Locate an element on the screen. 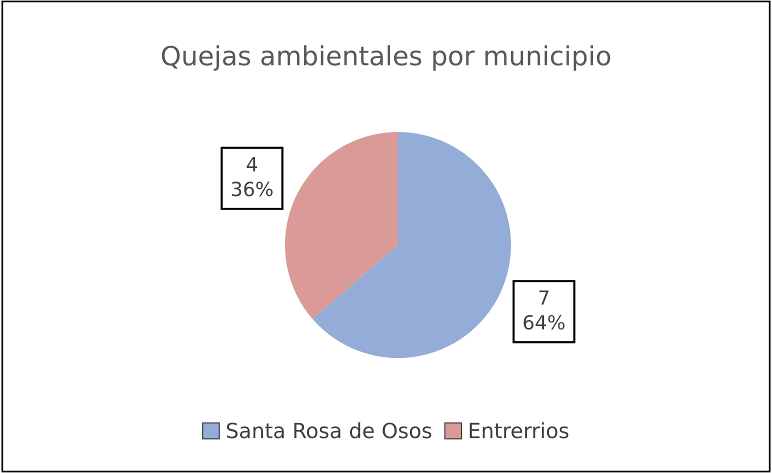 This screenshot has height=473, width=772. chart-title: Quejas ambientales por municipio is located at coordinates (386, 58).